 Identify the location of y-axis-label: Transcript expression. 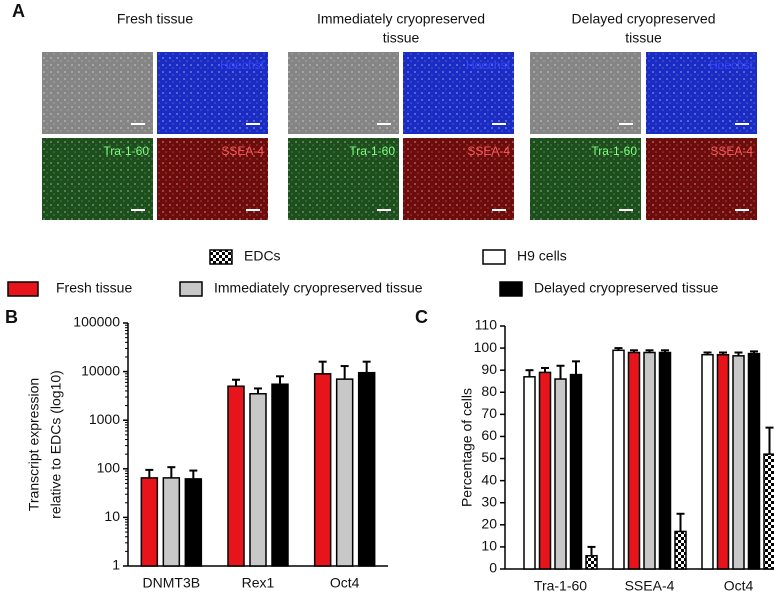
(34, 444).